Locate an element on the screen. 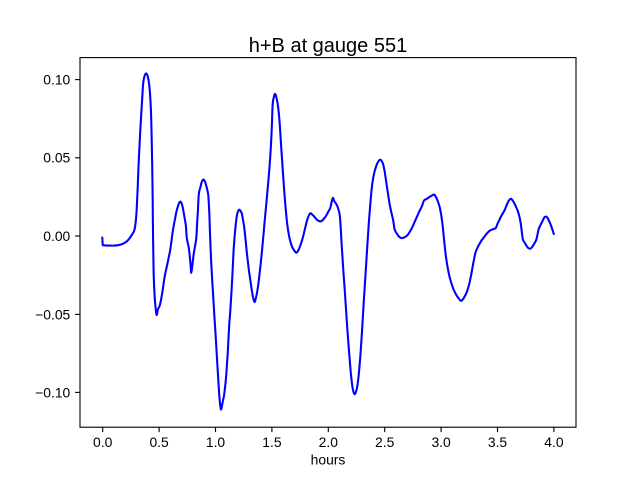 The image size is (640, 485). svg-text: 0.5 is located at coordinates (159, 442).